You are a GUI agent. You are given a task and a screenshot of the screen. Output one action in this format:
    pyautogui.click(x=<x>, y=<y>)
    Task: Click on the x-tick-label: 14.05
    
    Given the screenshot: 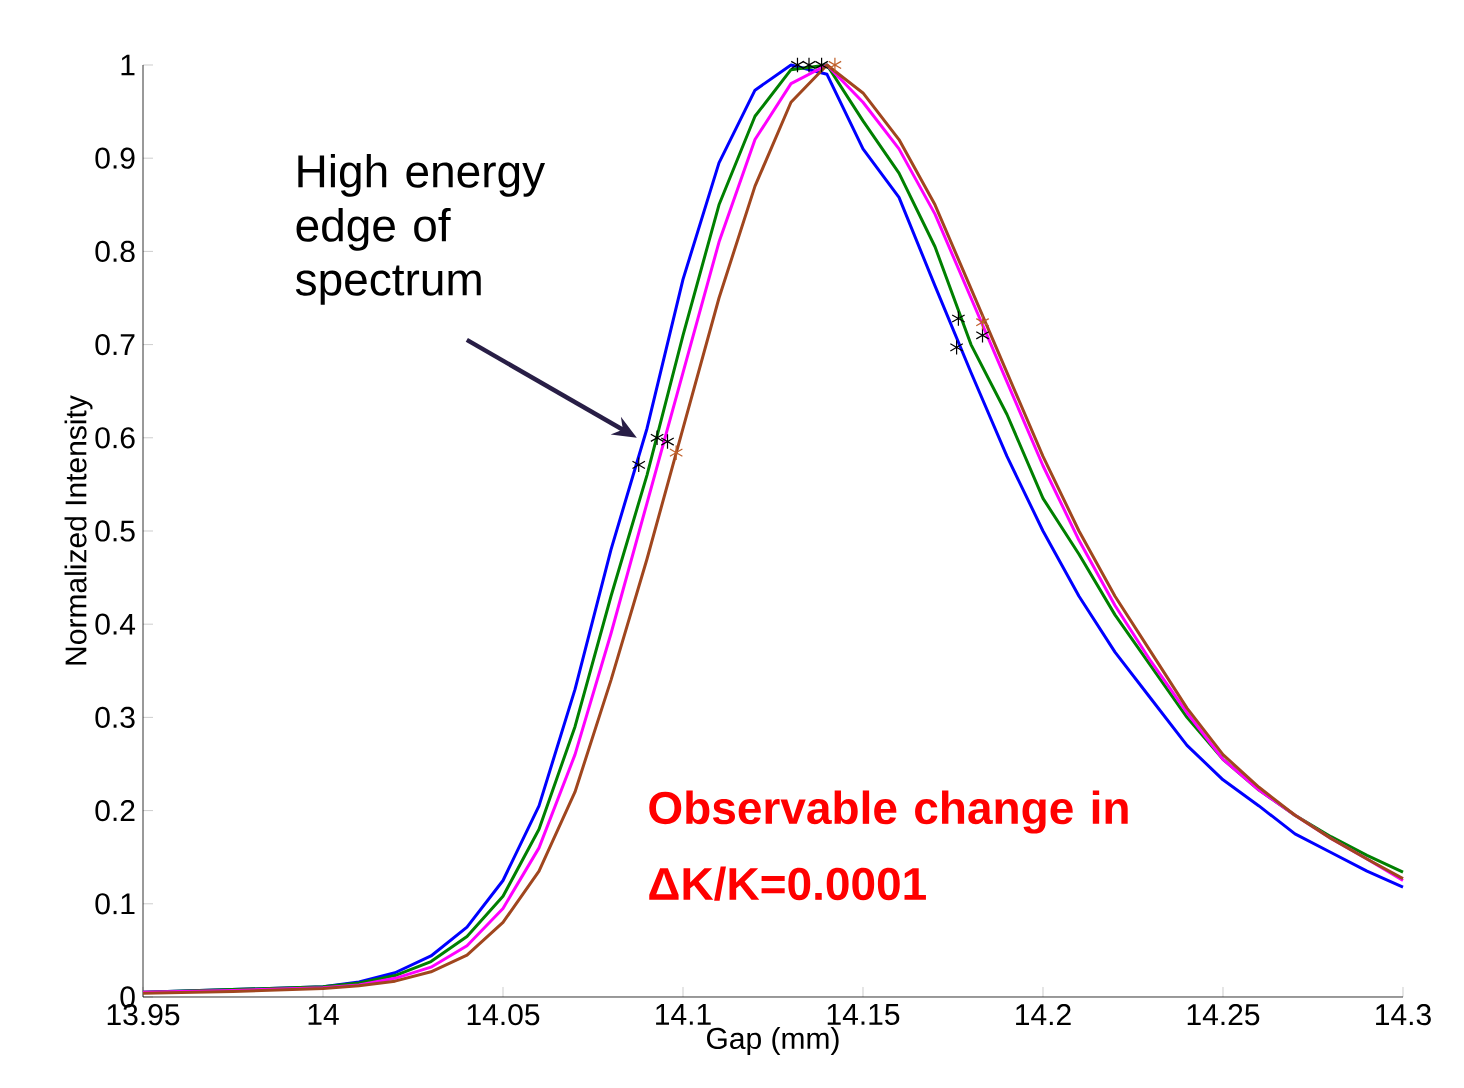 What is the action you would take?
    pyautogui.click(x=503, y=1015)
    